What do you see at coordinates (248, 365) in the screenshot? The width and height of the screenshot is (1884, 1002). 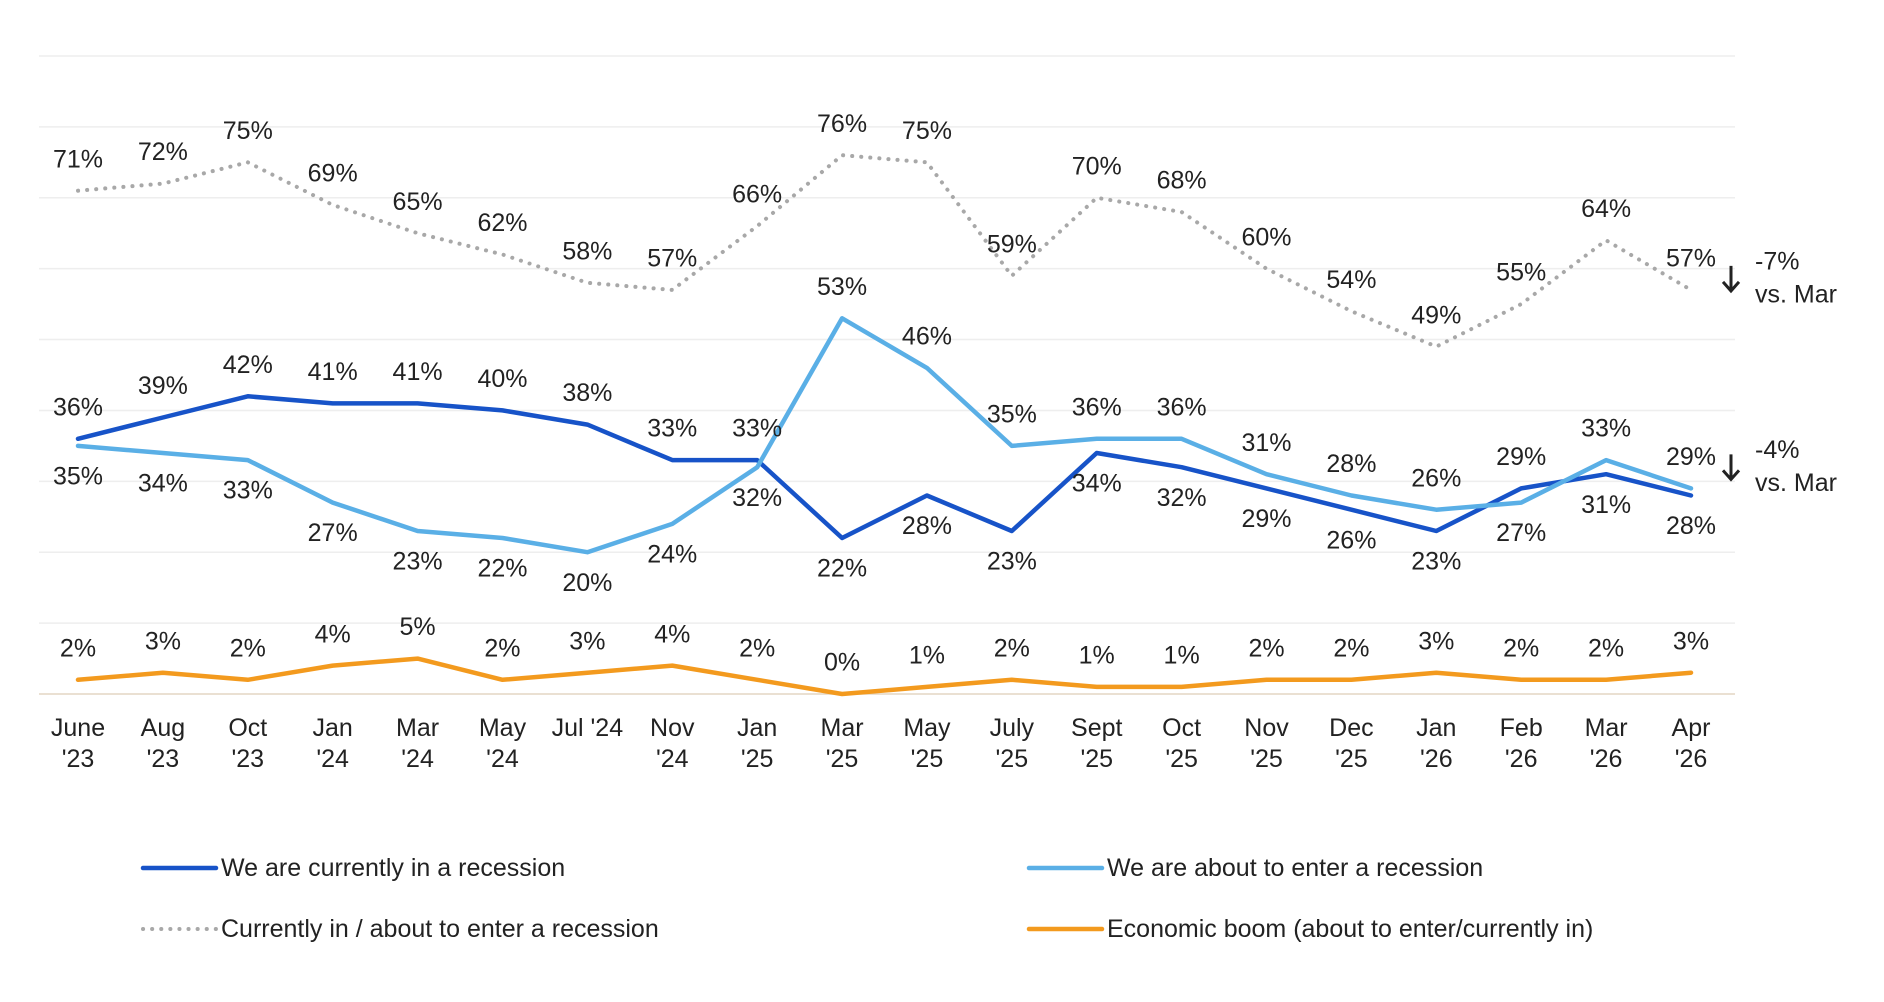 I see `value-label: 42%` at bounding box center [248, 365].